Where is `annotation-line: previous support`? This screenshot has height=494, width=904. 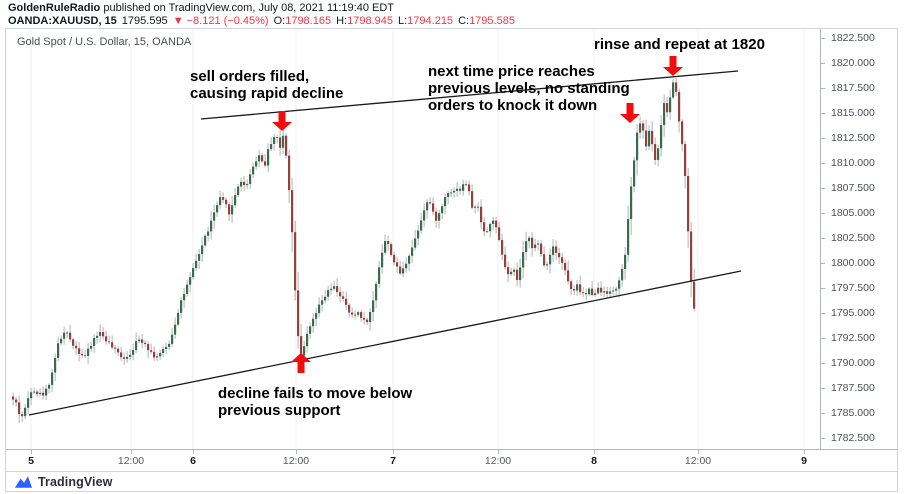
annotation-line: previous support is located at coordinates (279, 410).